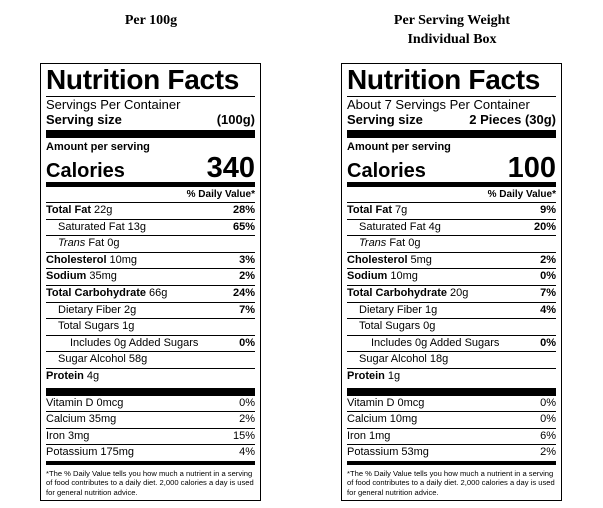 Image resolution: width=603 pixels, height=508 pixels. I want to click on vitamin: Calcium 10mg, so click(382, 420).